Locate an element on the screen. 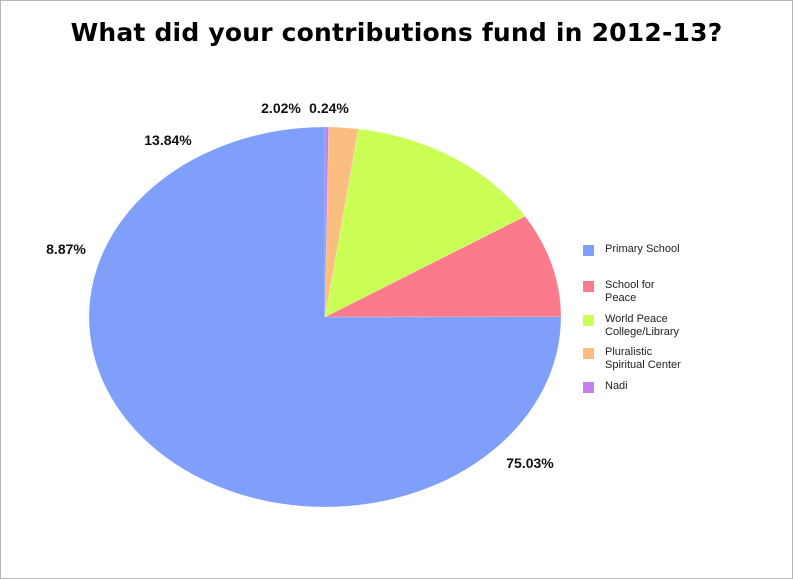 Image resolution: width=793 pixels, height=579 pixels. legend-label: Primary School is located at coordinates (642, 249).